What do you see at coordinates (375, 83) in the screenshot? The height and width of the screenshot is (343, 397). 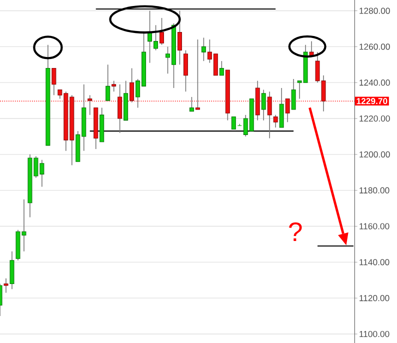 I see `y-tick-label: 1240.00` at bounding box center [375, 83].